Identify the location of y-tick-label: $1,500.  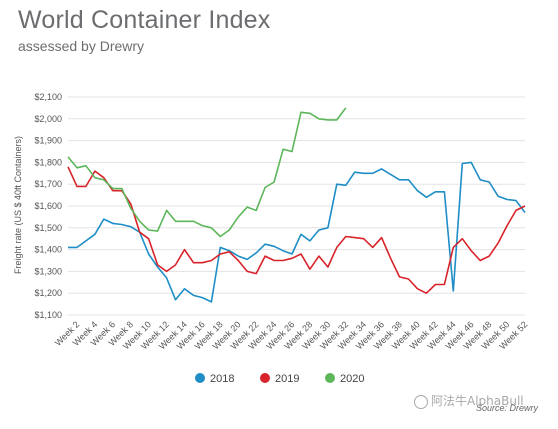
(48, 228).